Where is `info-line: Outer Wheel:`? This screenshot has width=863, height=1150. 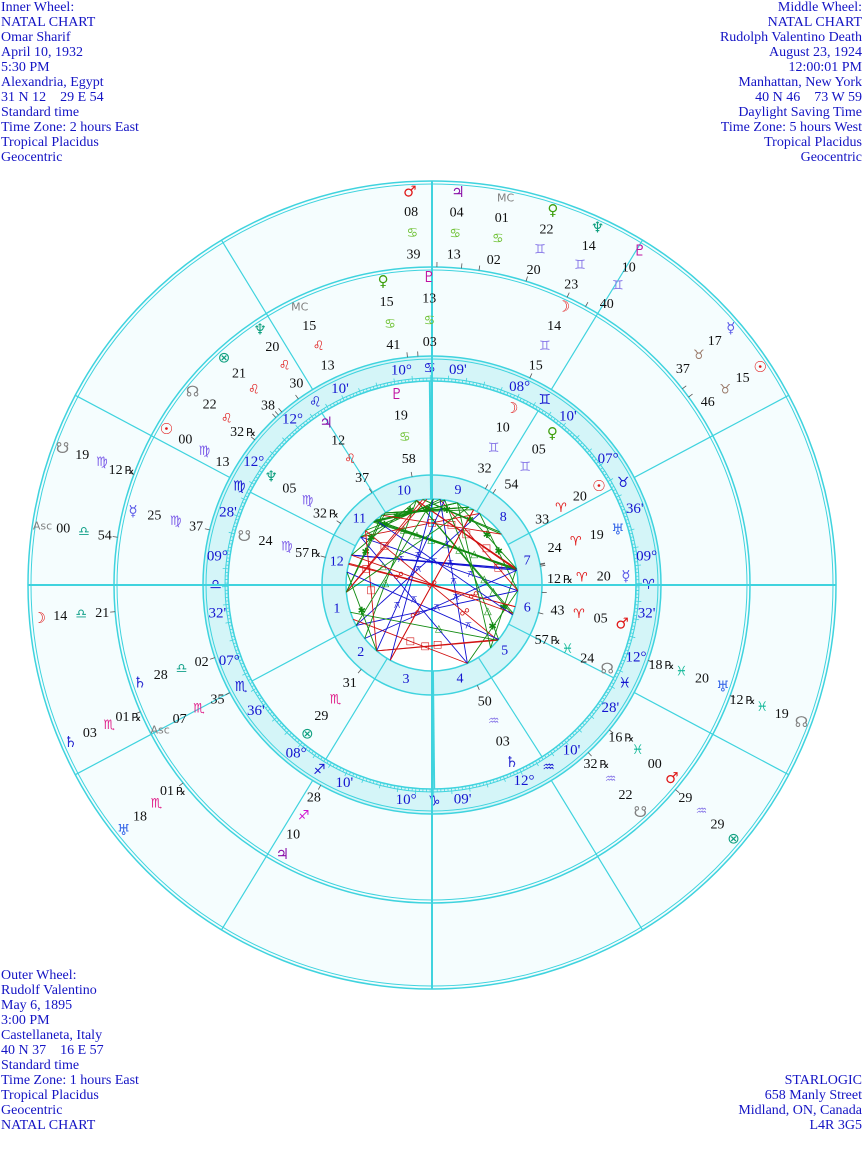
info-line: Outer Wheel: is located at coordinates (39, 975).